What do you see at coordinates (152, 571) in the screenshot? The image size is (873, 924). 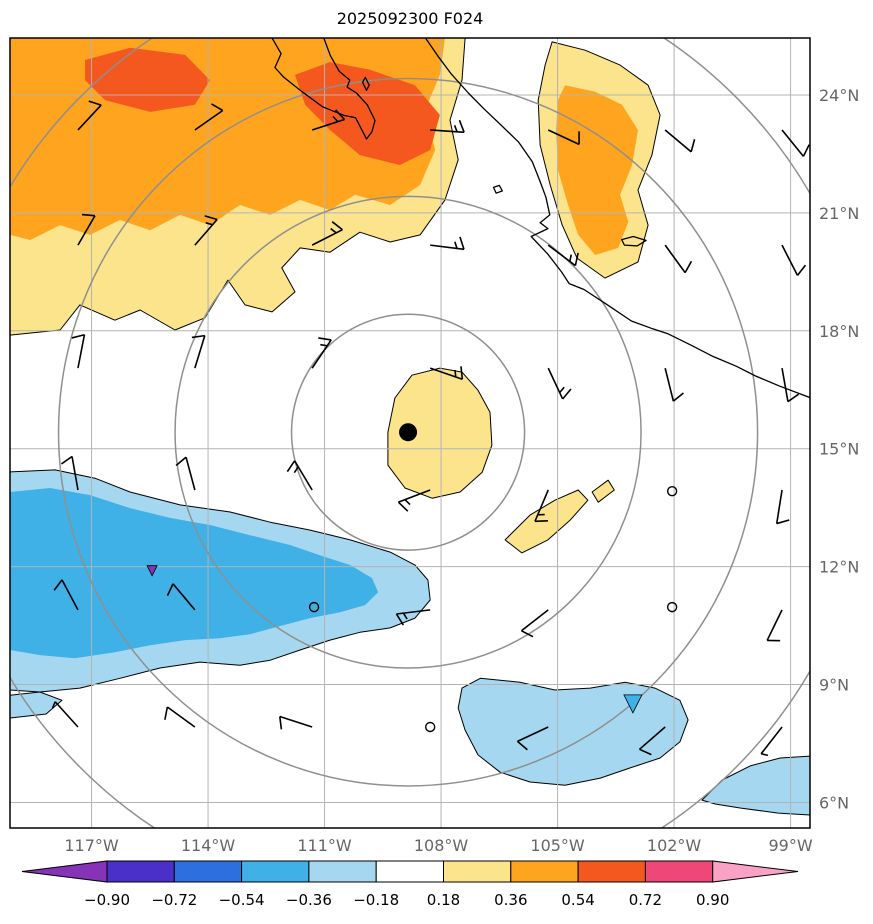 I see `min-marker-west-triangle` at bounding box center [152, 571].